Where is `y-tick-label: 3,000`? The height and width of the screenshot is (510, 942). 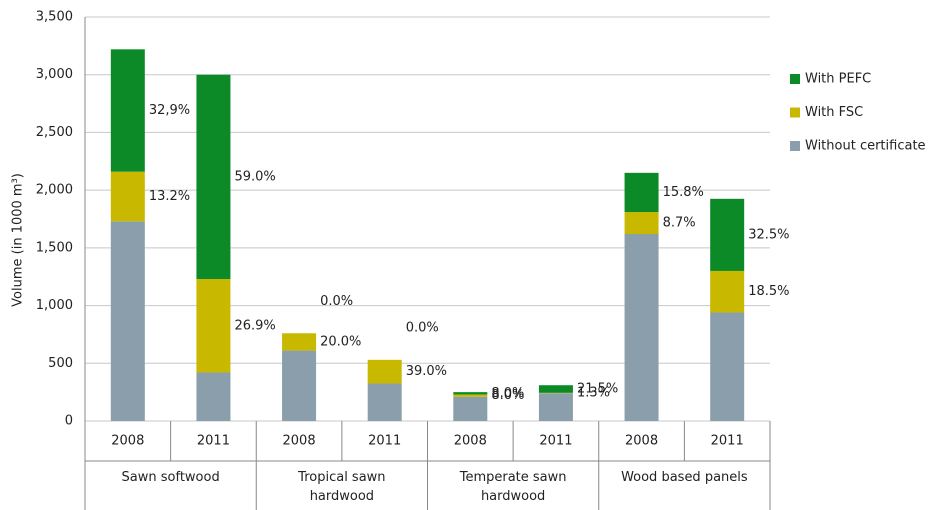
y-tick-label: 3,000 is located at coordinates (54, 74).